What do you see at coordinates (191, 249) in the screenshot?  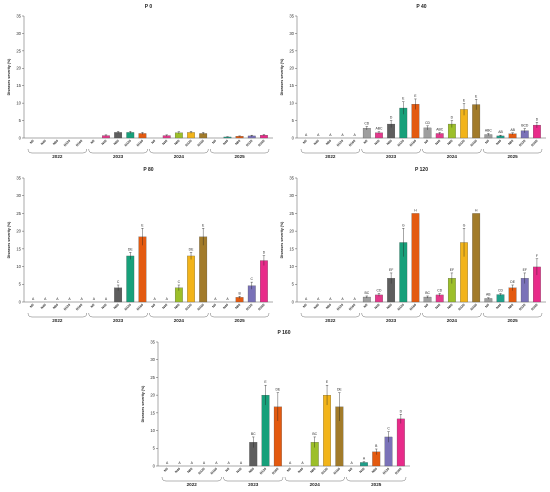 I see `significance-letter: DE` at bounding box center [191, 249].